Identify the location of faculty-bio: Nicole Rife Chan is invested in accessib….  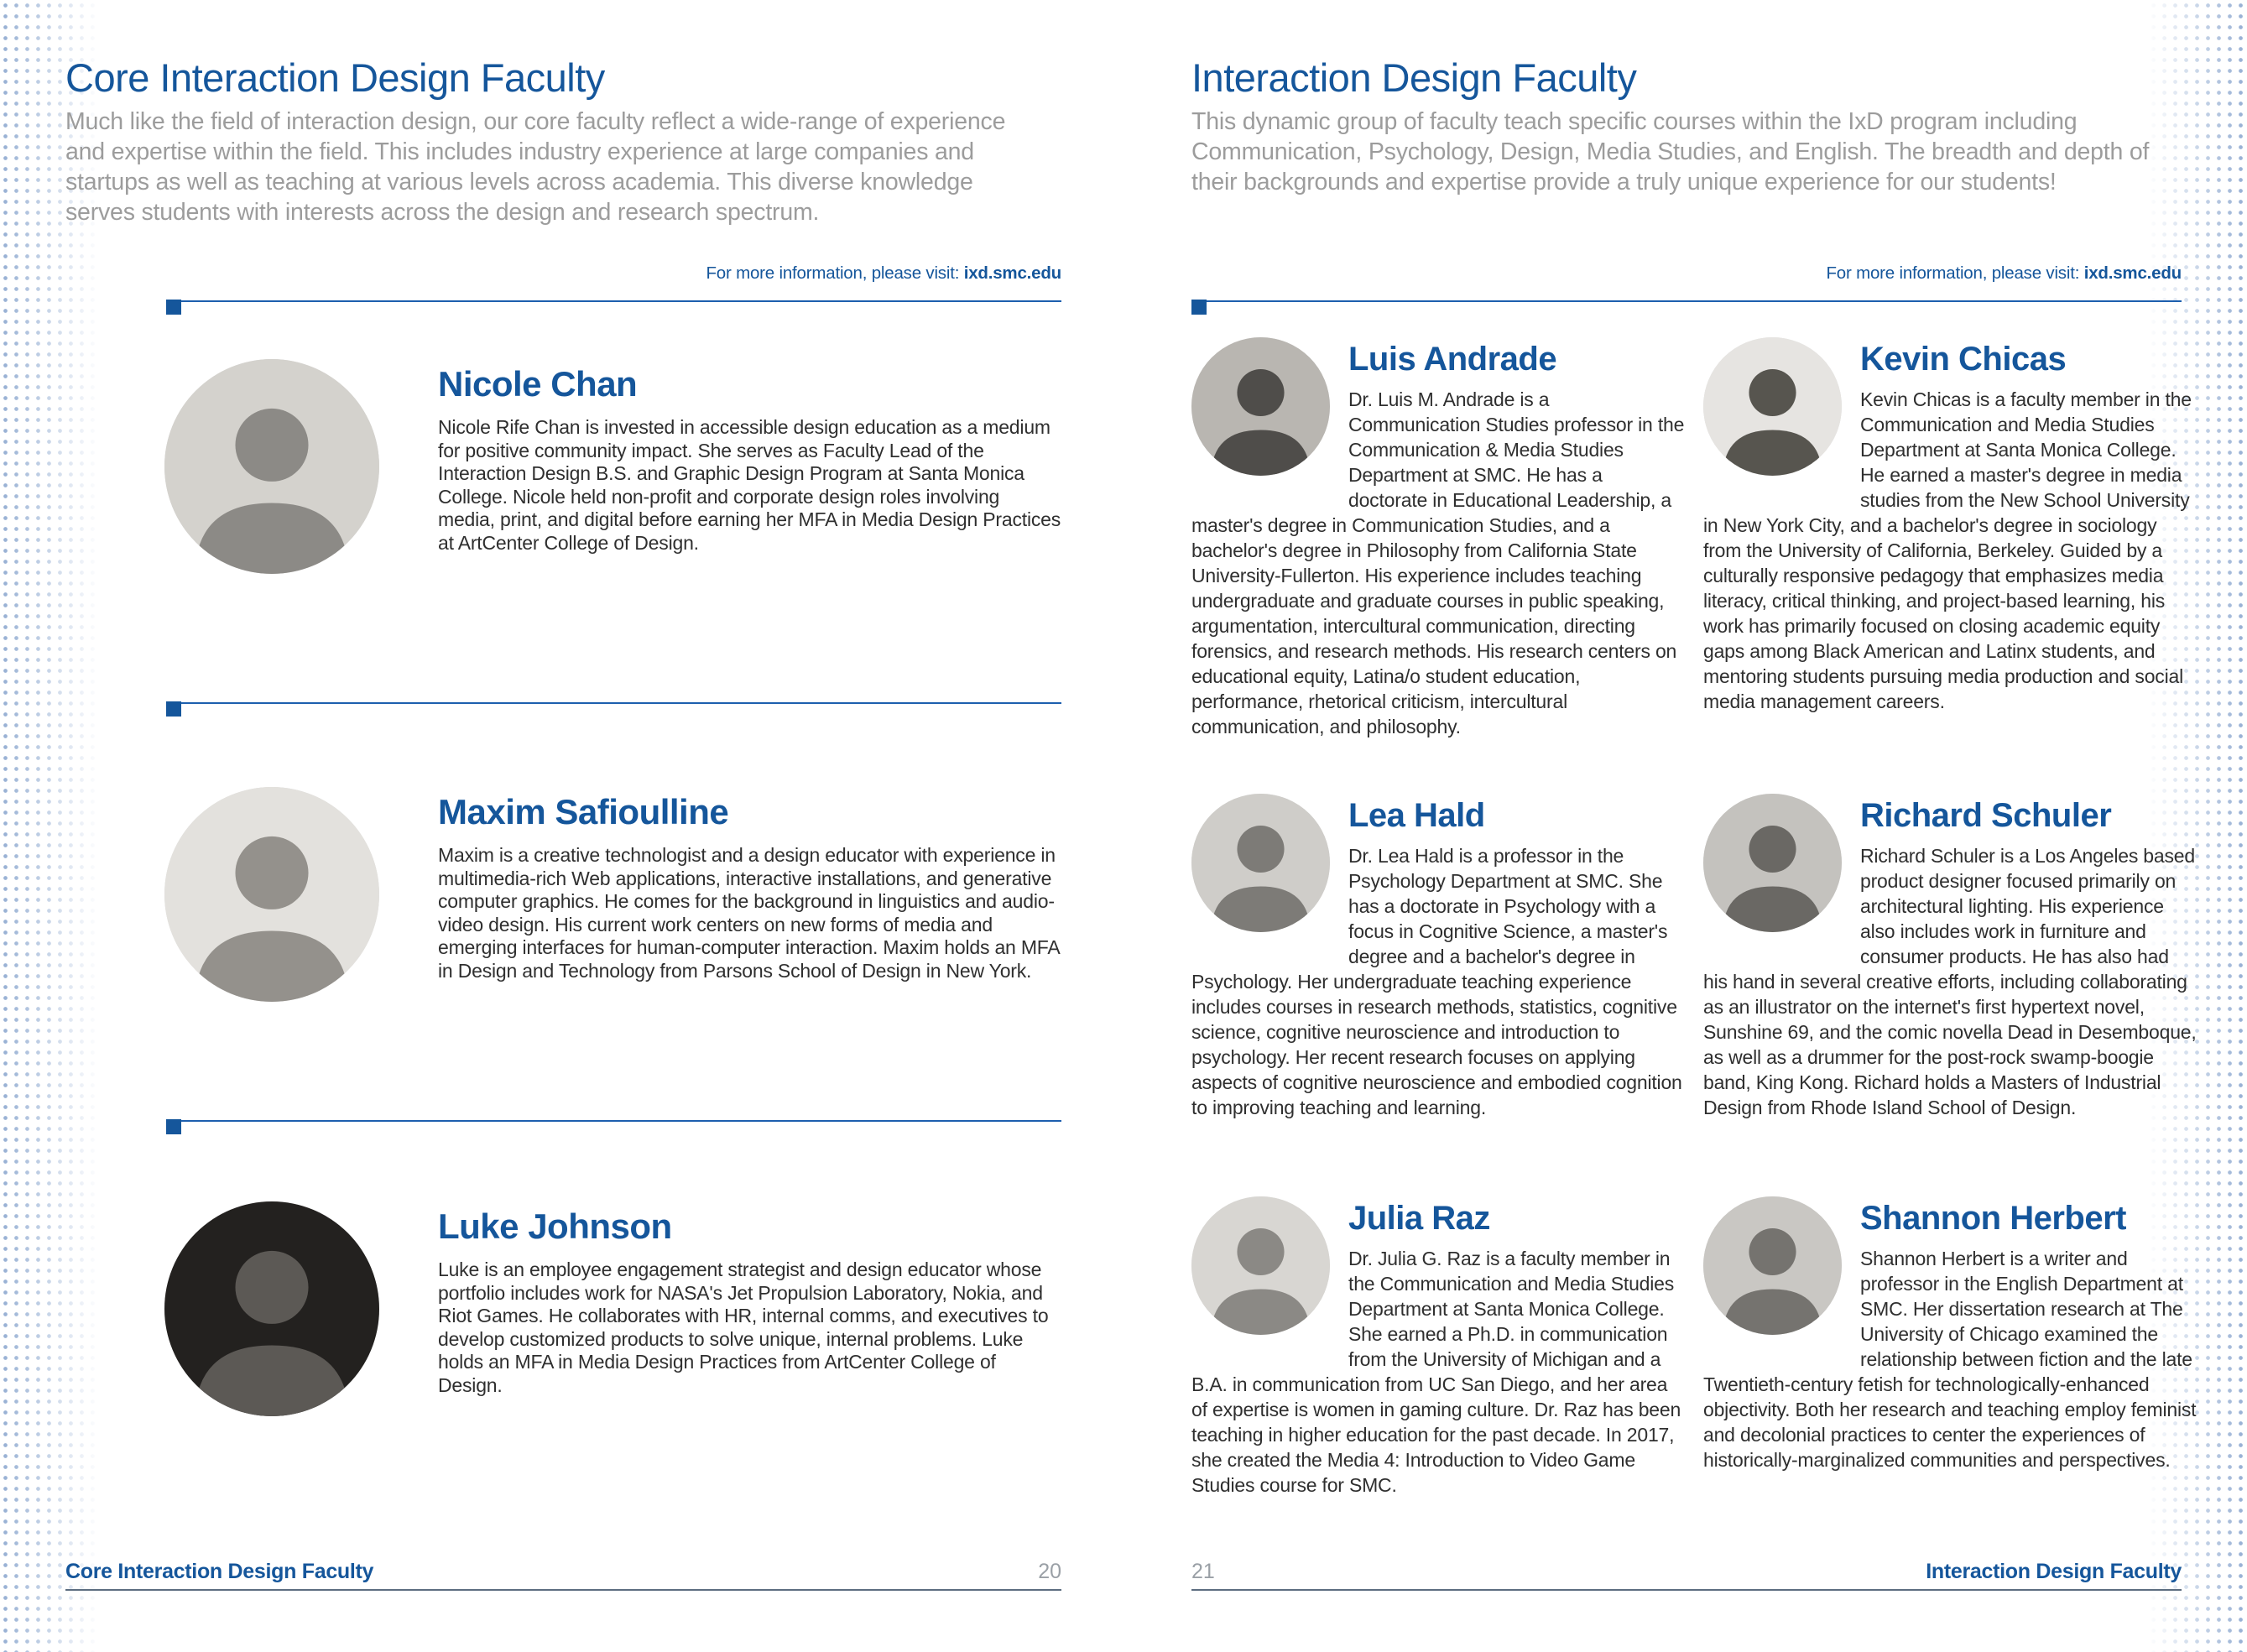
(750, 485).